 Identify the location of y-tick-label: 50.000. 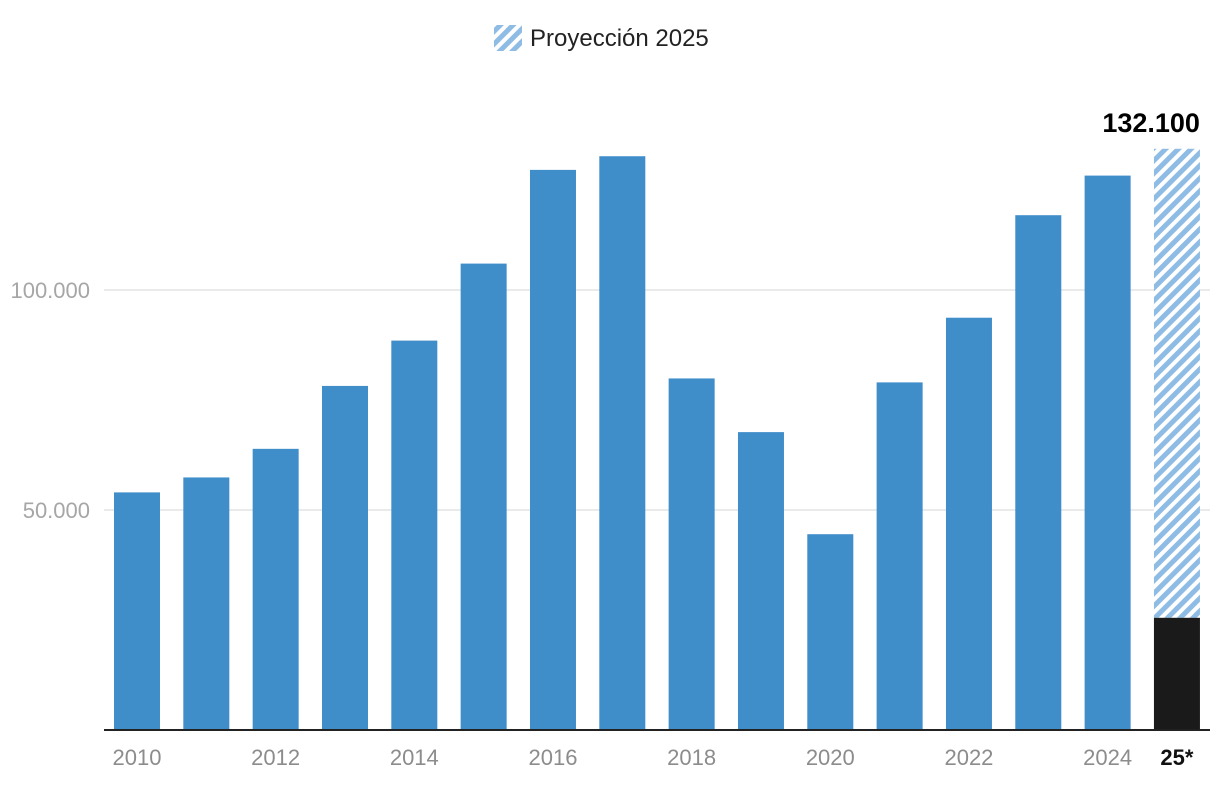
(56, 510).